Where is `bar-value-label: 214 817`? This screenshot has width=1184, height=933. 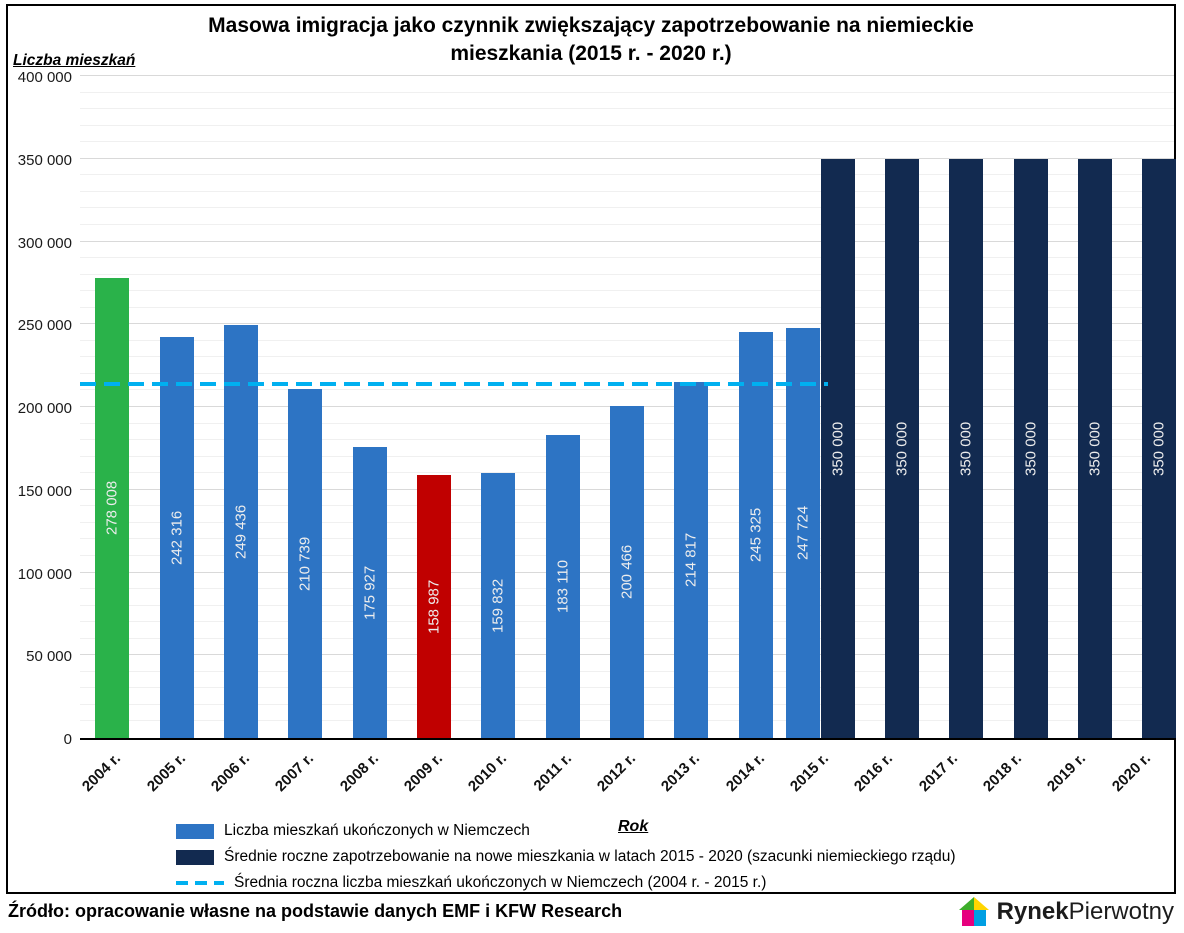 bar-value-label: 214 817 is located at coordinates (691, 560).